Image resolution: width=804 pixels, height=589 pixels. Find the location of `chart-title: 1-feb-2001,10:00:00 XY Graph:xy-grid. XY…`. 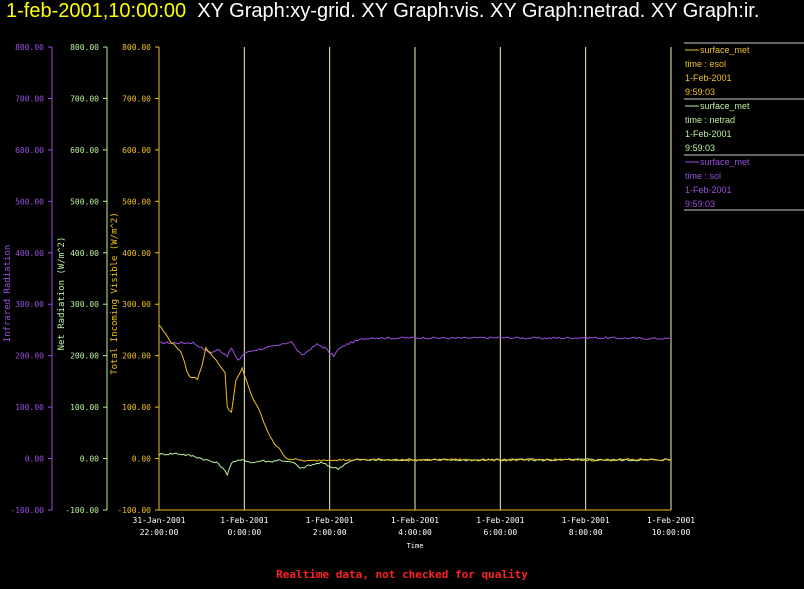

chart-title: 1-feb-2001,10:00:00 XY Graph:xy-grid. XY… is located at coordinates (382, 11).